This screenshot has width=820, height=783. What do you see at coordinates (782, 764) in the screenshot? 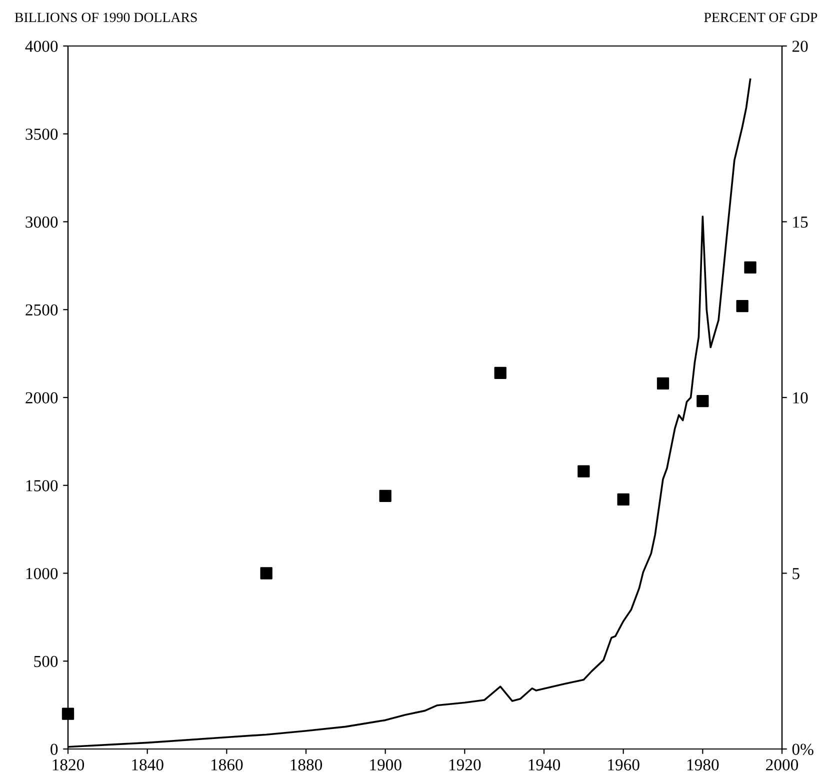
I see `x-tick-label: 2000` at bounding box center [782, 764].